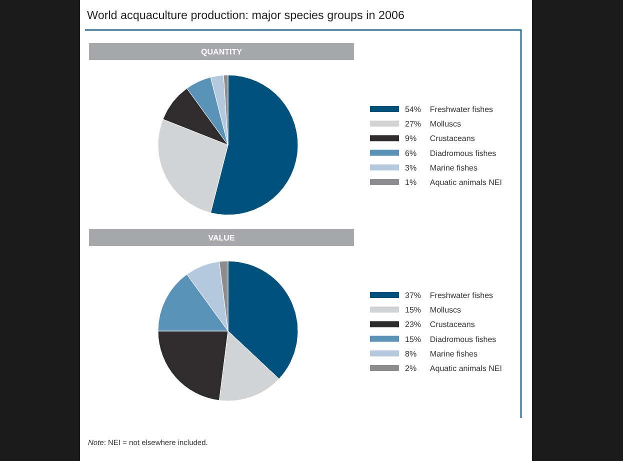  Describe the element at coordinates (222, 52) in the screenshot. I see `chart-subtitle: QUANTITY` at that location.